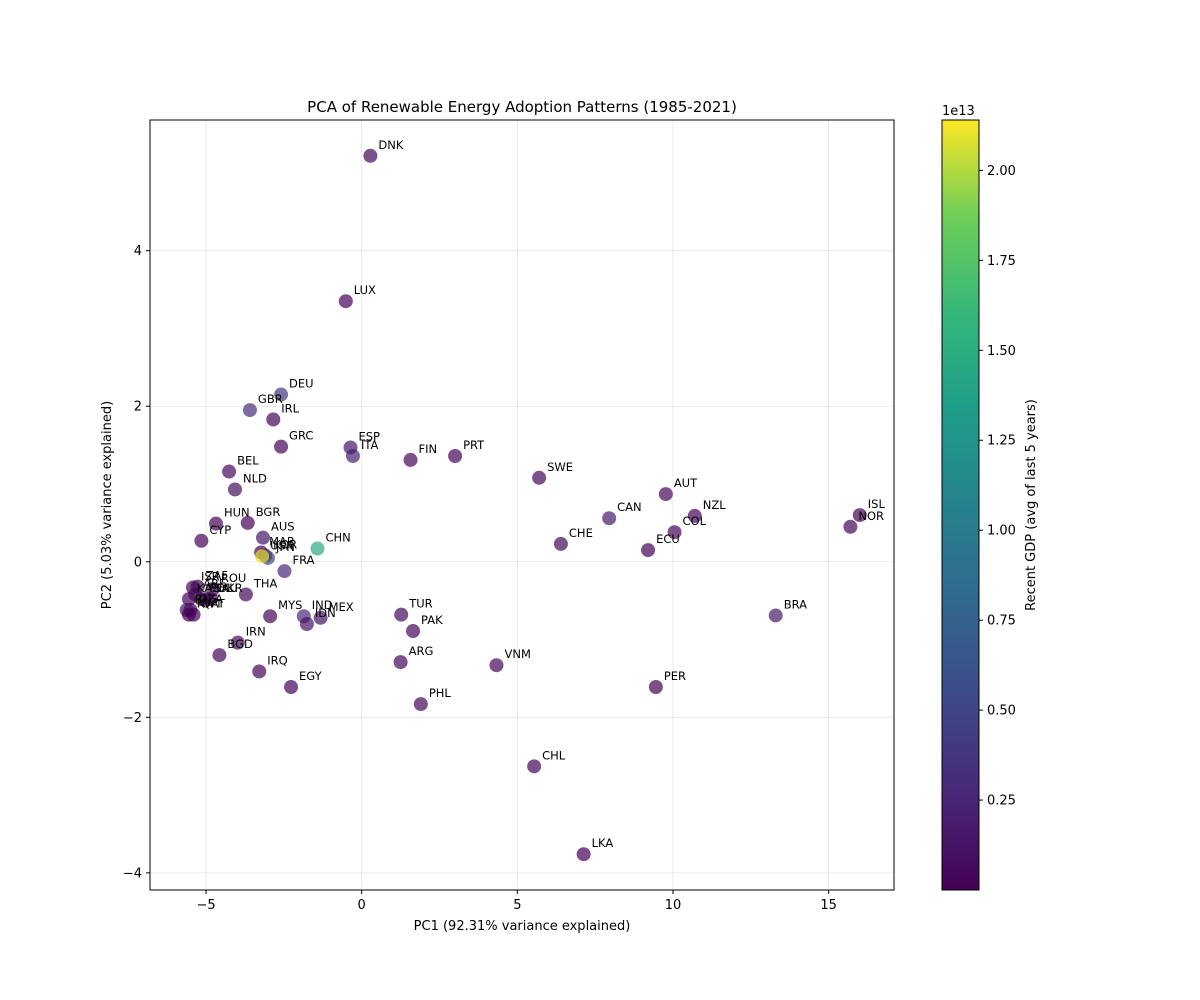  I want to click on point-label-ind: IND, so click(322, 605).